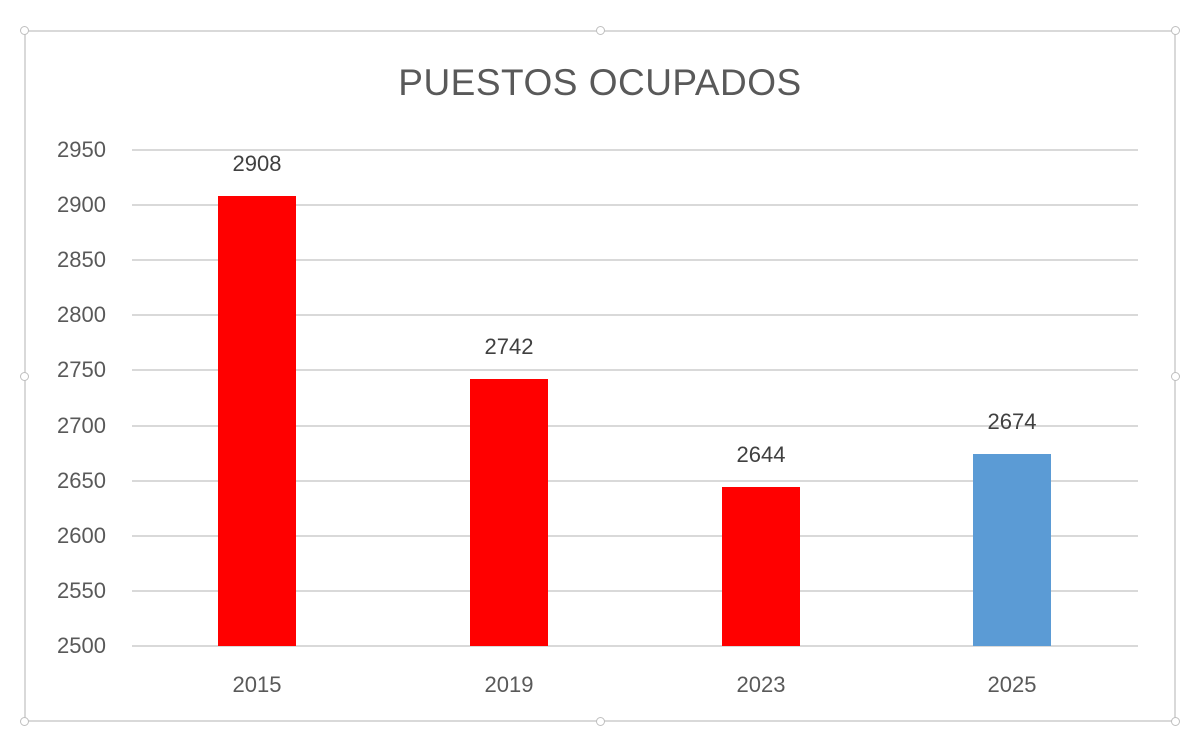  Describe the element at coordinates (81, 480) in the screenshot. I see `y-axis-tick-label: 2650` at that location.